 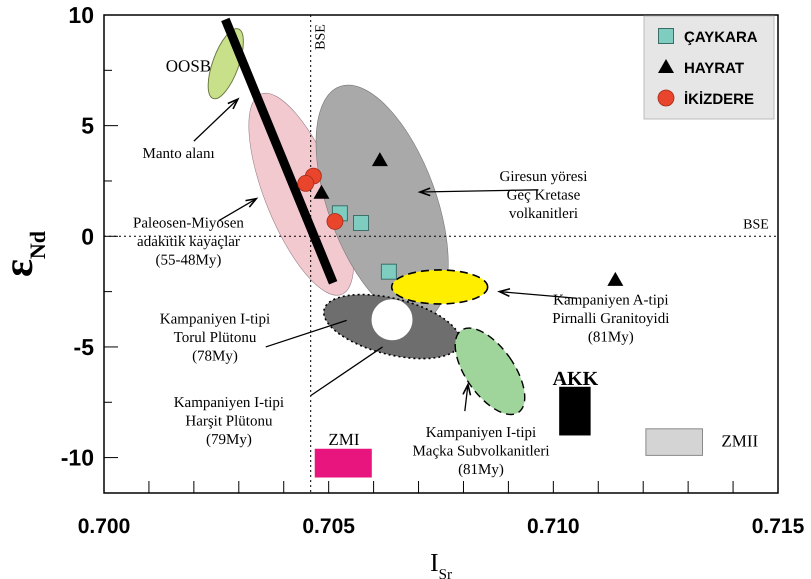 What do you see at coordinates (84, 347) in the screenshot?
I see `y-tick-label: -5` at bounding box center [84, 347].